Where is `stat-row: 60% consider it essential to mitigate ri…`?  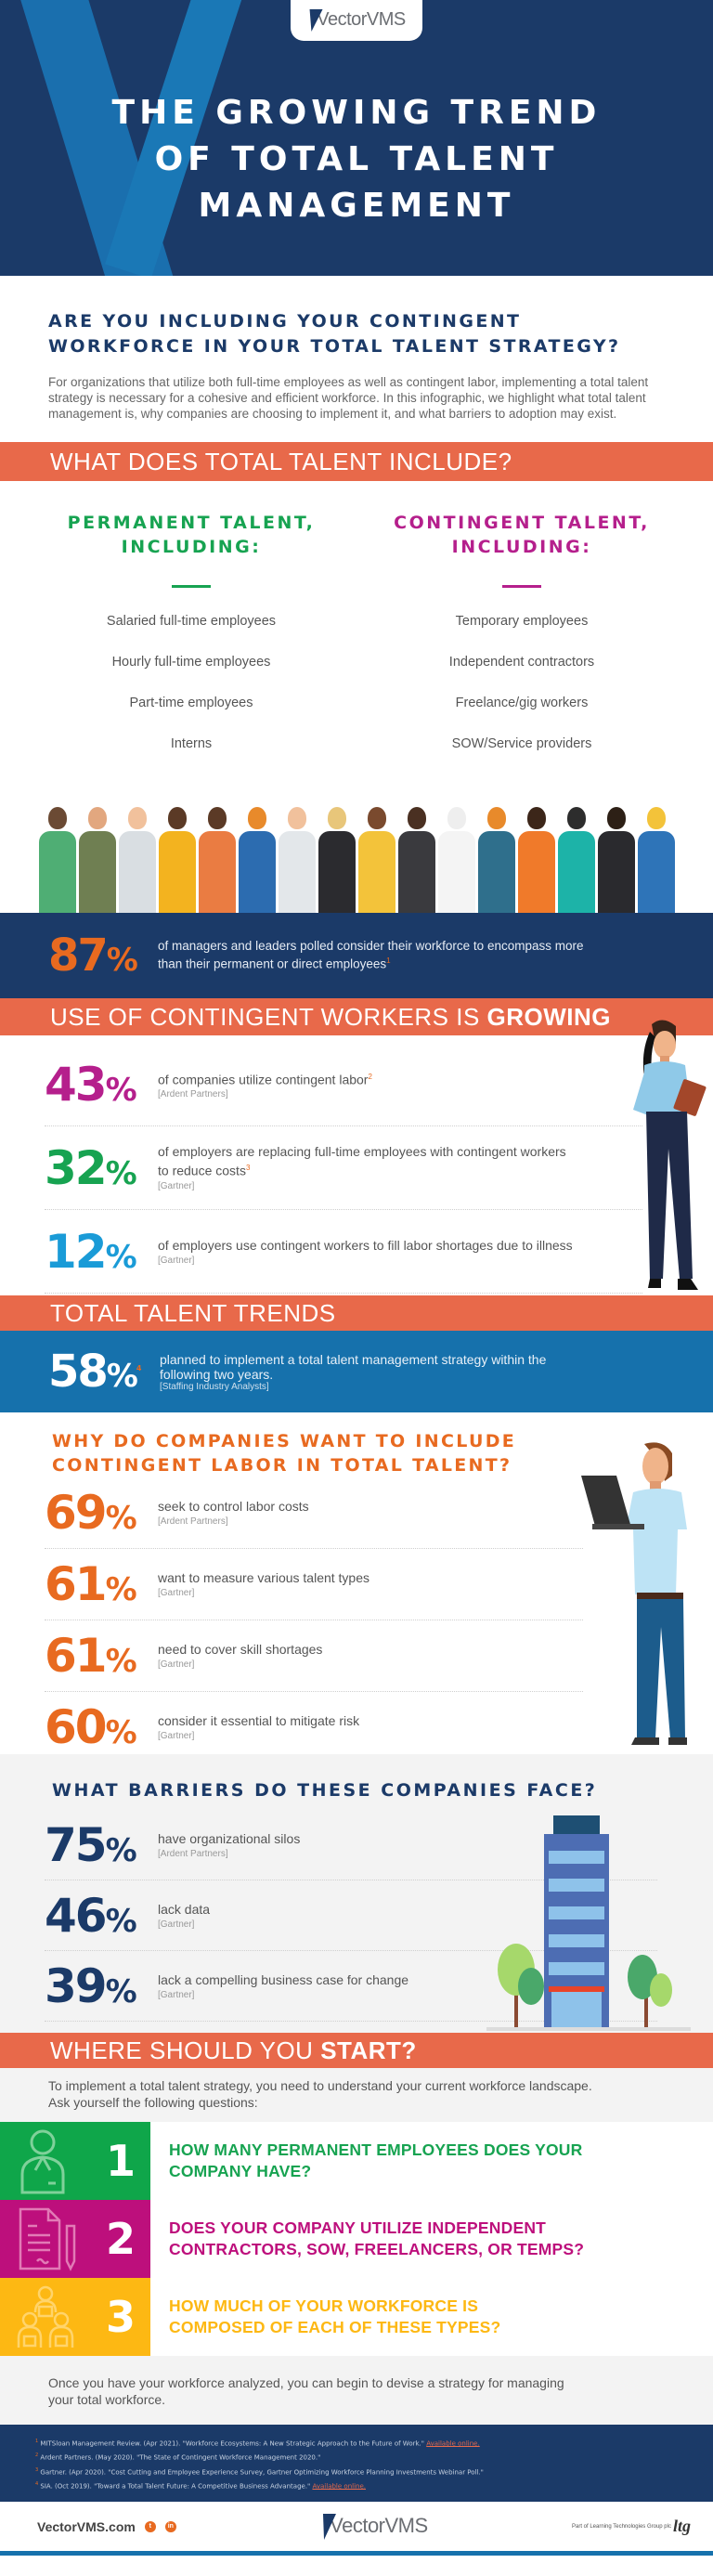
stat-row: 60% consider it essential to mitigate ri… is located at coordinates (314, 1727).